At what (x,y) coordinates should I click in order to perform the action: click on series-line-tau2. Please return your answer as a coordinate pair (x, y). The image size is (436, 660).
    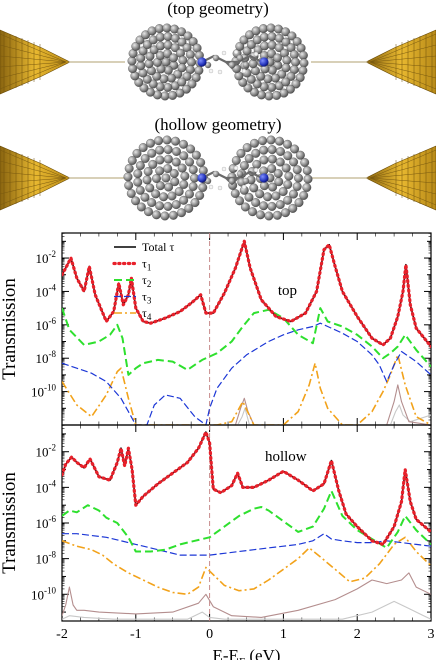
    Looking at the image, I should click on (246, 341).